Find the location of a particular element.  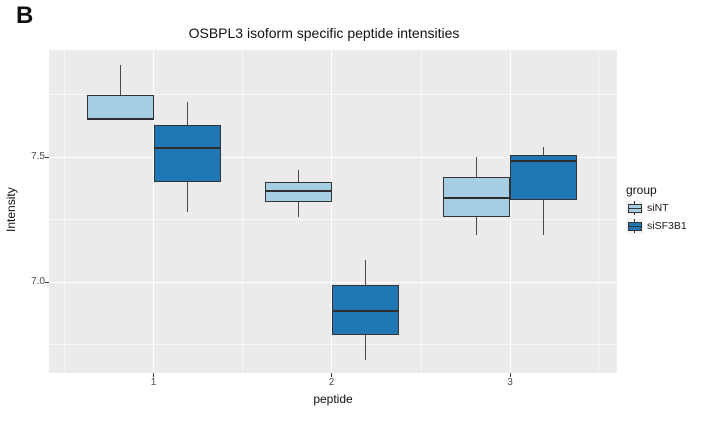

boxplot-box-siSF3B1-peptide2 is located at coordinates (365, 309).